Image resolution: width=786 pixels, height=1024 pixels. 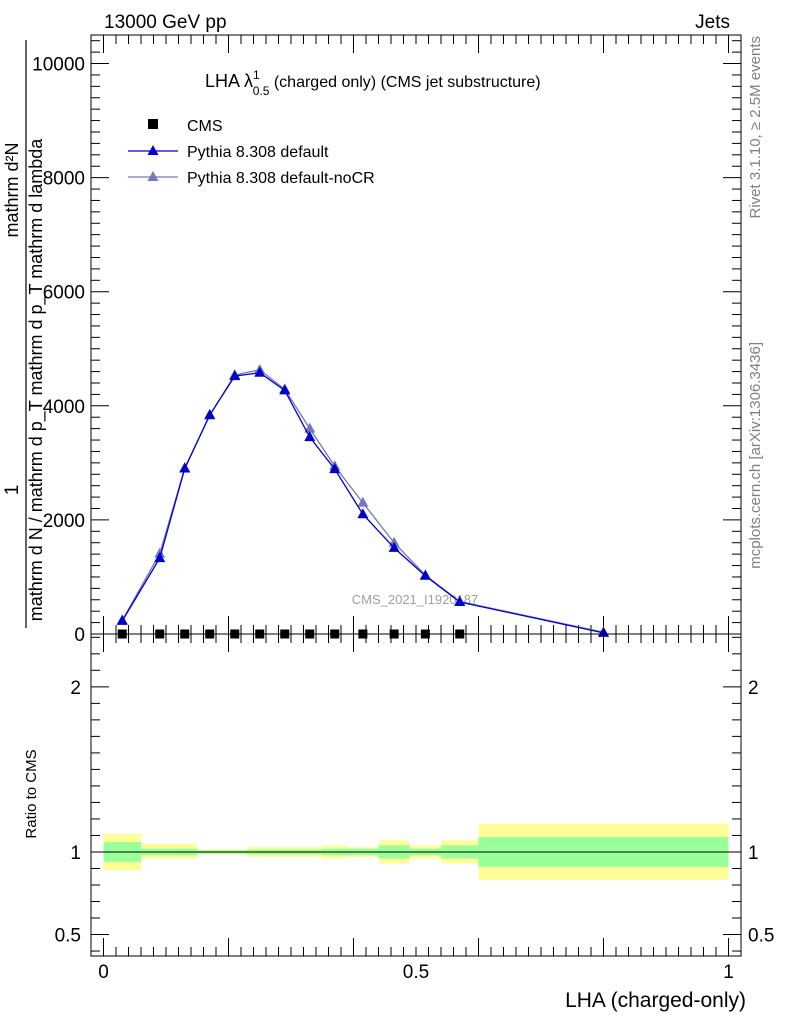 What do you see at coordinates (58, 65) in the screenshot?
I see `main-y-tick-label: 10000` at bounding box center [58, 65].